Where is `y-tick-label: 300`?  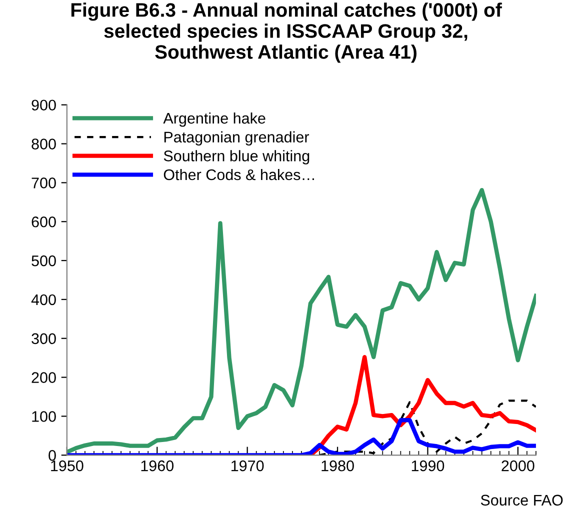 y-tick-label: 300 is located at coordinates (44, 338).